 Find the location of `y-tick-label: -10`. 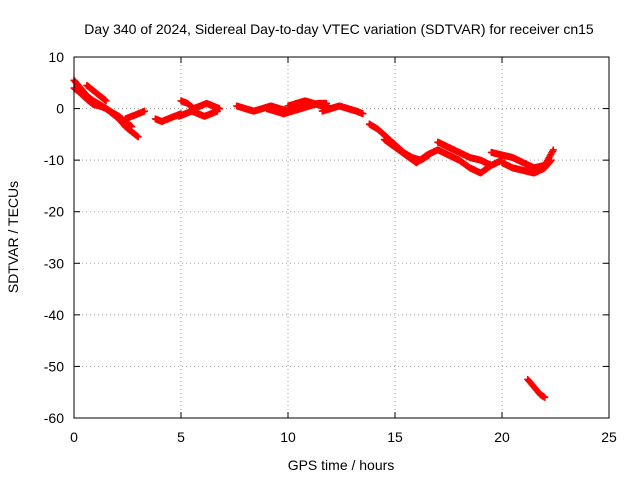

y-tick-label: -10 is located at coordinates (54, 160).